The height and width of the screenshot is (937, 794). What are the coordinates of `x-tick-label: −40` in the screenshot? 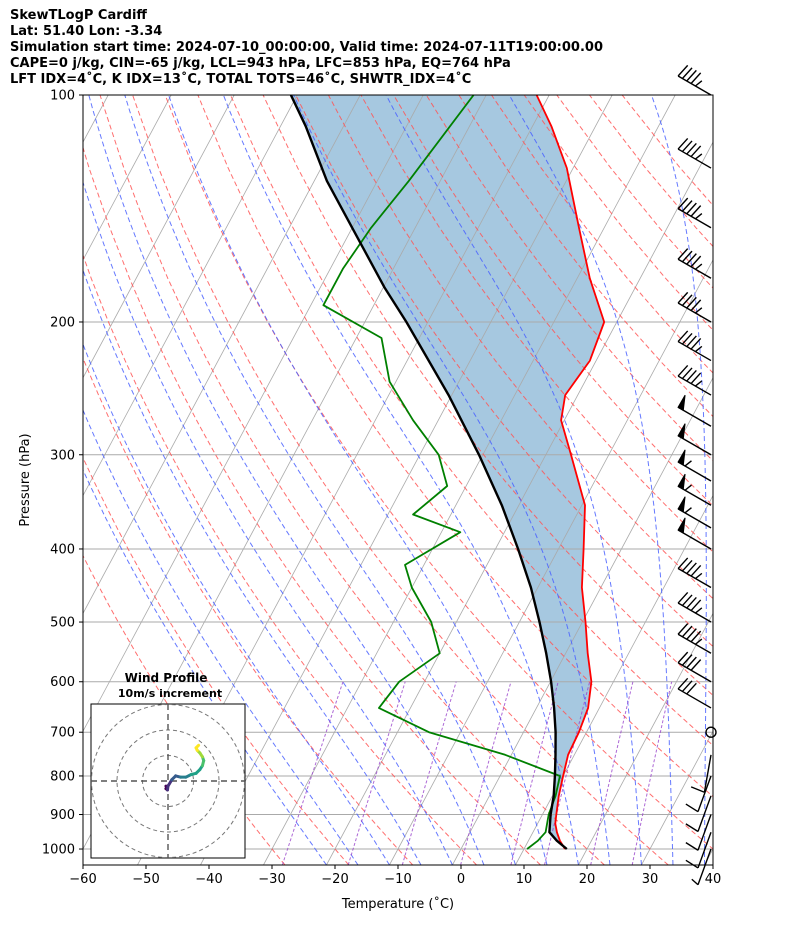 It's located at (208, 879).